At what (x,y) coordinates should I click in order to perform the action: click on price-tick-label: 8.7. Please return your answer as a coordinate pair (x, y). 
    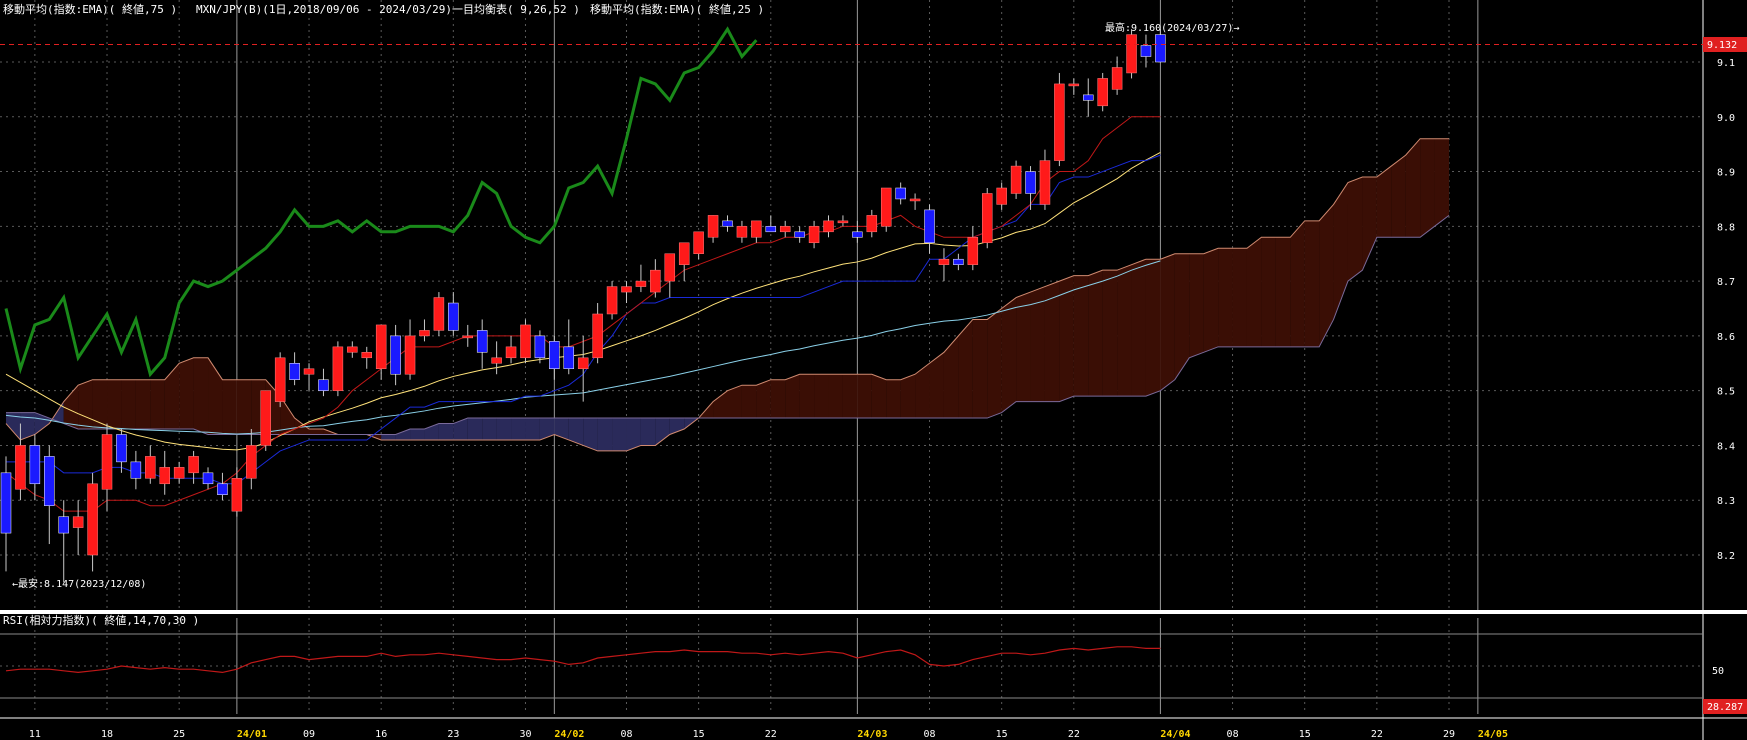
    Looking at the image, I should click on (1726, 282).